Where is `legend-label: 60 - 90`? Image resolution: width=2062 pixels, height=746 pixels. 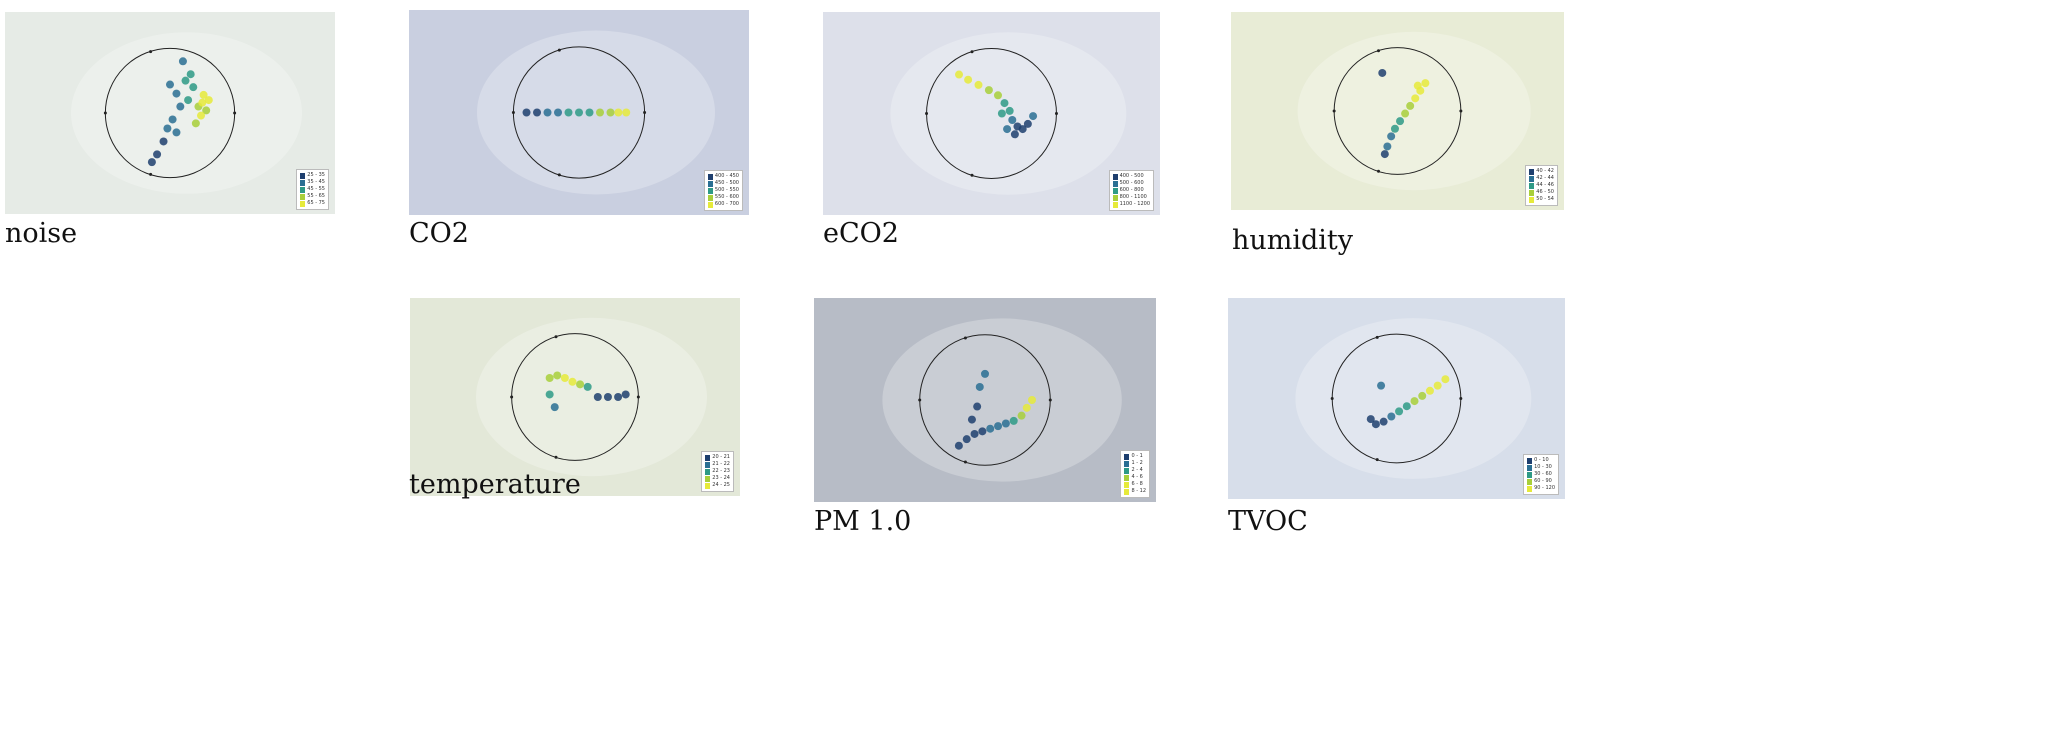 legend-label: 60 - 90 is located at coordinates (1543, 481).